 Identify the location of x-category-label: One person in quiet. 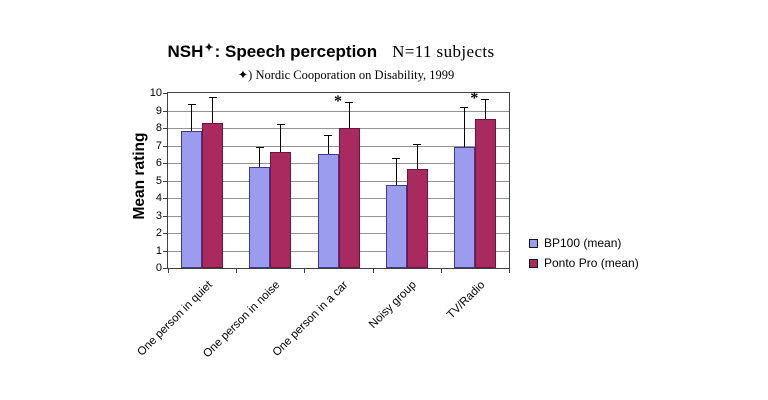
(175, 319).